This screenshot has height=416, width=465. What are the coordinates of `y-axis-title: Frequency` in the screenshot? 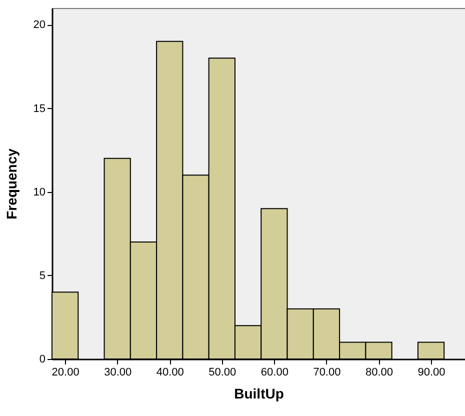 It's located at (11, 184).